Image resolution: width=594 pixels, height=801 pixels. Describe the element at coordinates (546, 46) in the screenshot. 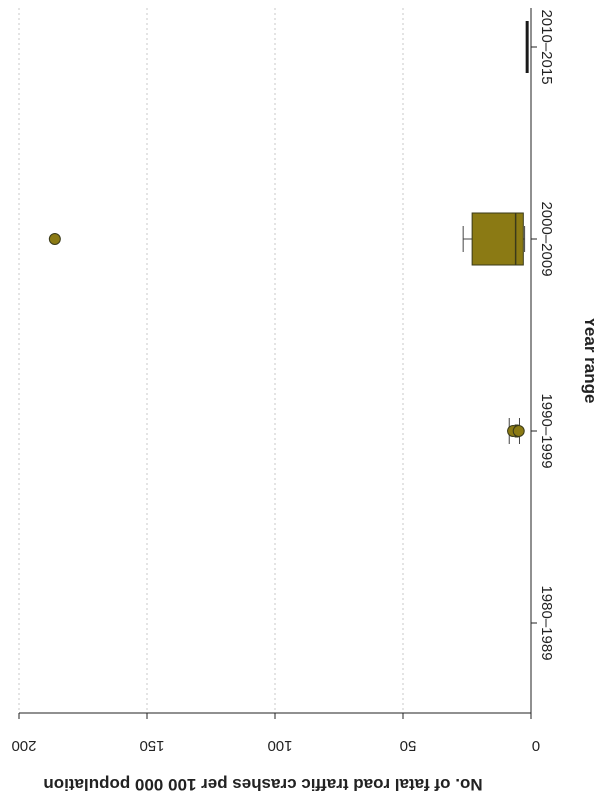

I see `category-tick-label: 2010–2015` at that location.